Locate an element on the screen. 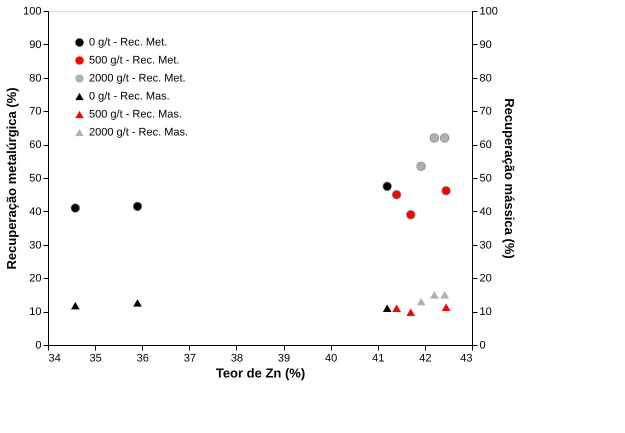 The width and height of the screenshot is (625, 433). y2-tick-label: 60 is located at coordinates (486, 145).